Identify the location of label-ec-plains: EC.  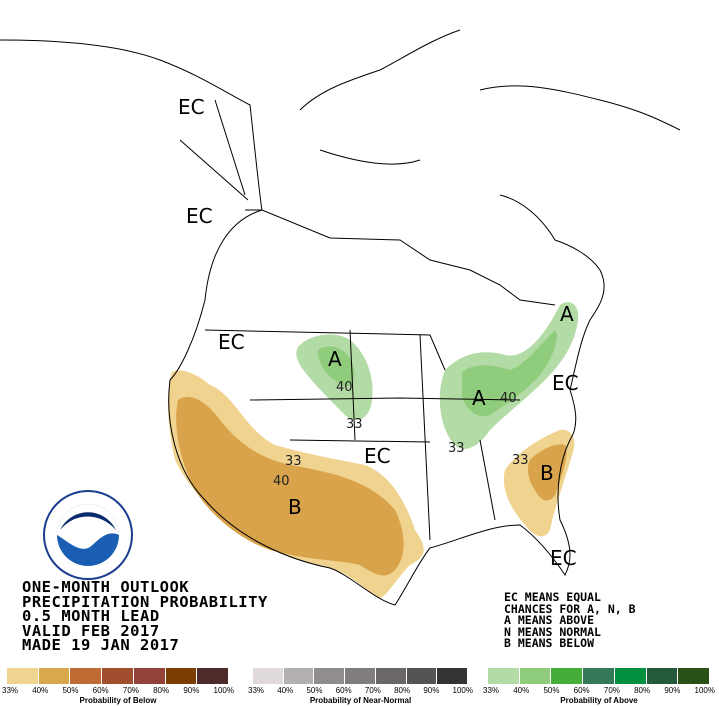
(377, 456).